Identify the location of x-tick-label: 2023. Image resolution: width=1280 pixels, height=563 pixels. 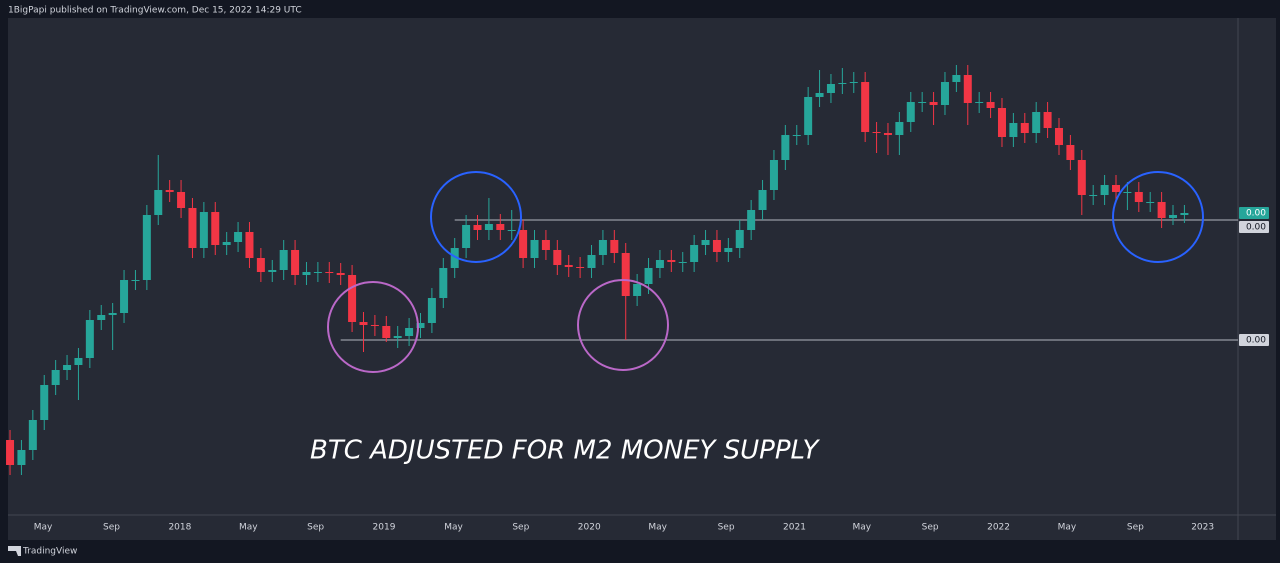
(1202, 528).